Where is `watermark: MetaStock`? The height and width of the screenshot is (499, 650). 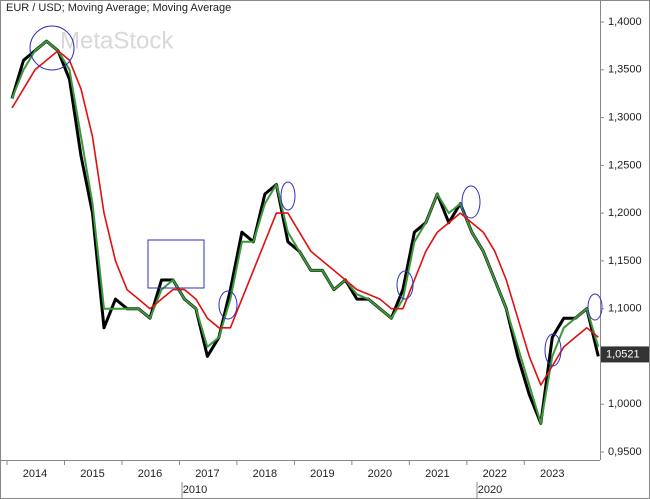 watermark: MetaStock is located at coordinates (117, 40).